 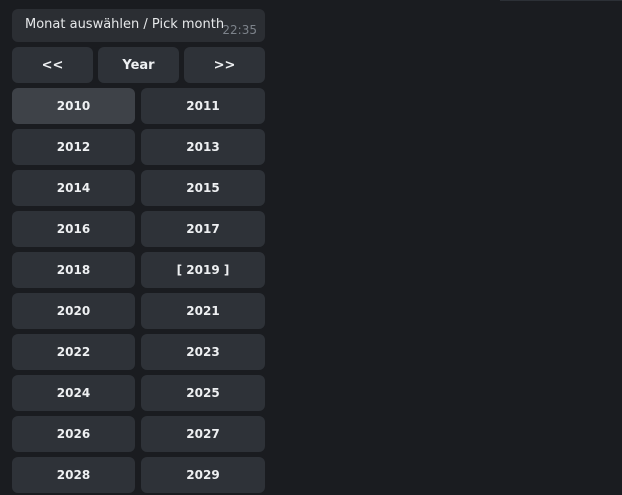 What do you see at coordinates (73, 229) in the screenshot?
I see `year-button-2016: 2016` at bounding box center [73, 229].